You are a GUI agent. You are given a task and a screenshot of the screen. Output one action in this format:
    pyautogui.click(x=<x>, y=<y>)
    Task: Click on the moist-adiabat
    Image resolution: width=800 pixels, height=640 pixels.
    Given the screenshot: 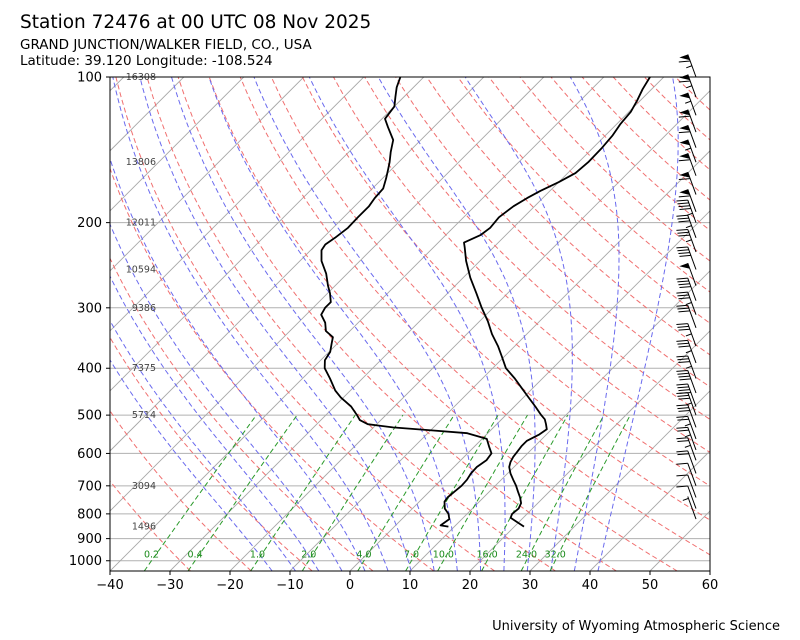 What is the action you would take?
    pyautogui.click(x=638, y=324)
    